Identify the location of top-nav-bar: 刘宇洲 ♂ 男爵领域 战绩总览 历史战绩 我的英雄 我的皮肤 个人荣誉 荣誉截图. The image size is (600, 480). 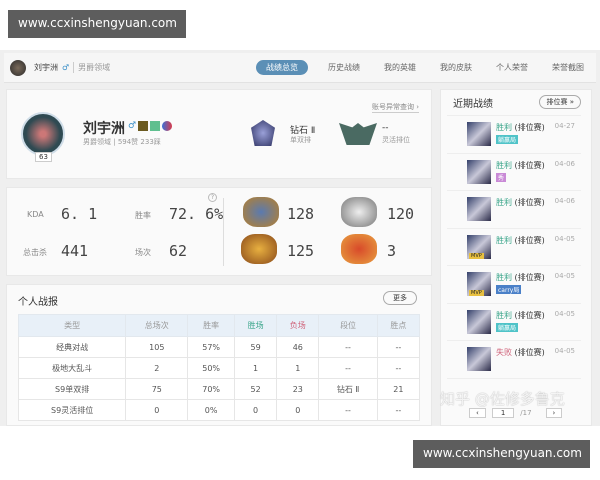
(300, 68).